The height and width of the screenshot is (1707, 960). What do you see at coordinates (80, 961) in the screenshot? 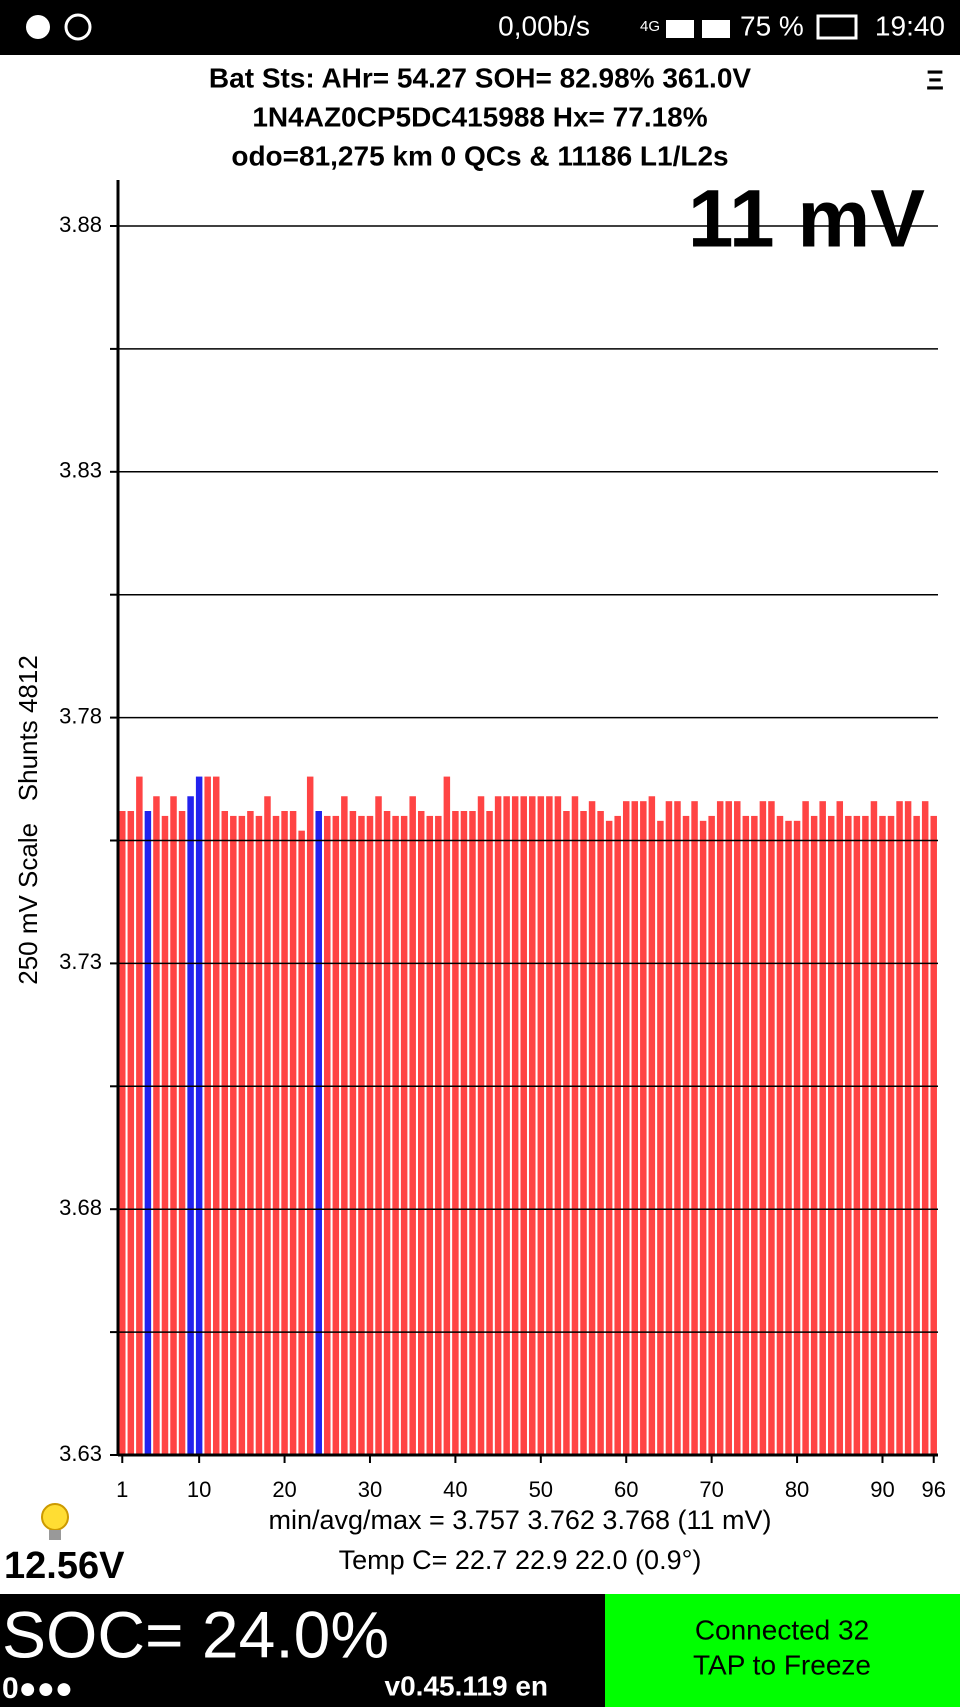
I see `y-tick-label: 3.73` at bounding box center [80, 961].